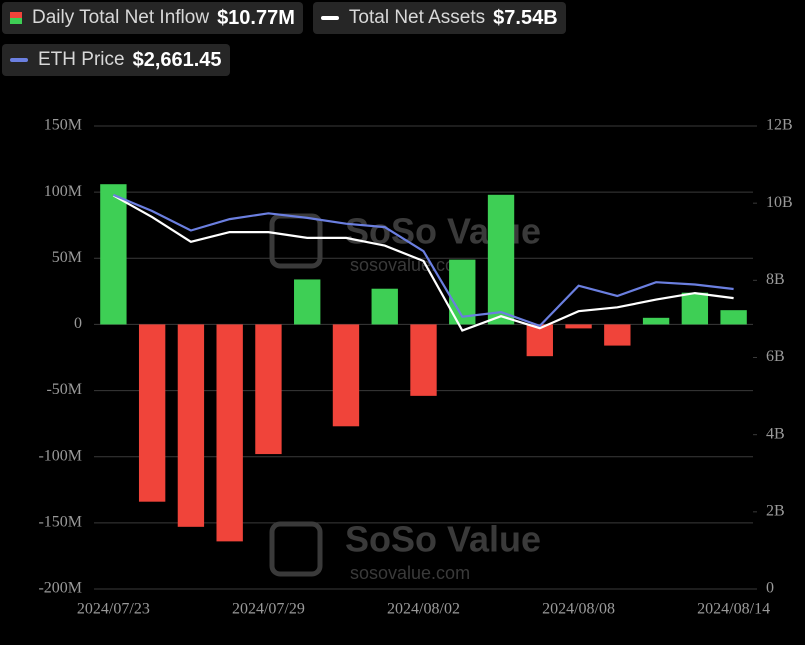 This screenshot has height=645, width=805. I want to click on y2-tick-label: 6B, so click(775, 356).